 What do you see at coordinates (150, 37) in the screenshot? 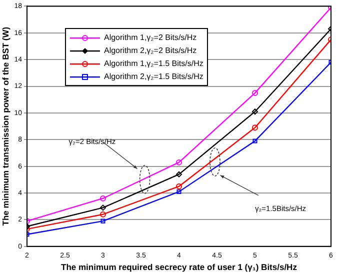
I see `legend-label: Algorithm 1,γ₂=2 Bits/s/Hz` at bounding box center [150, 37].